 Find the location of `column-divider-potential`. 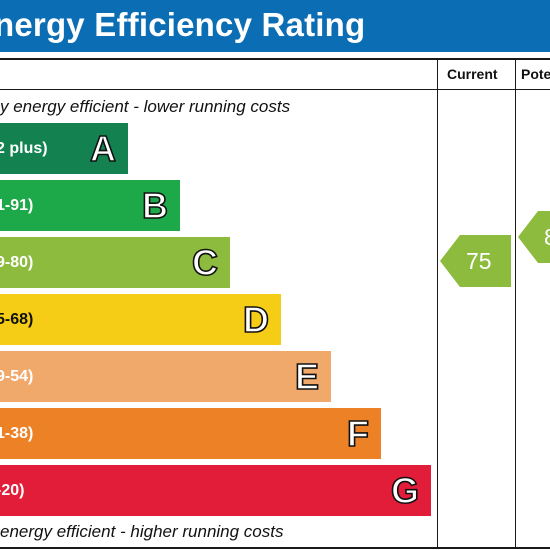

column-divider-potential is located at coordinates (515, 303).